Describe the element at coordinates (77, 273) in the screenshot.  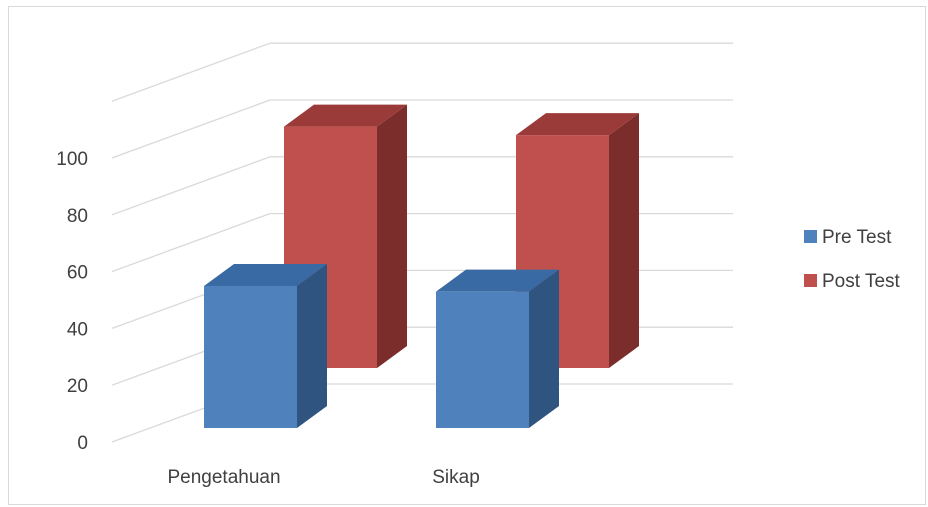
I see `y-tick-label: 60` at that location.